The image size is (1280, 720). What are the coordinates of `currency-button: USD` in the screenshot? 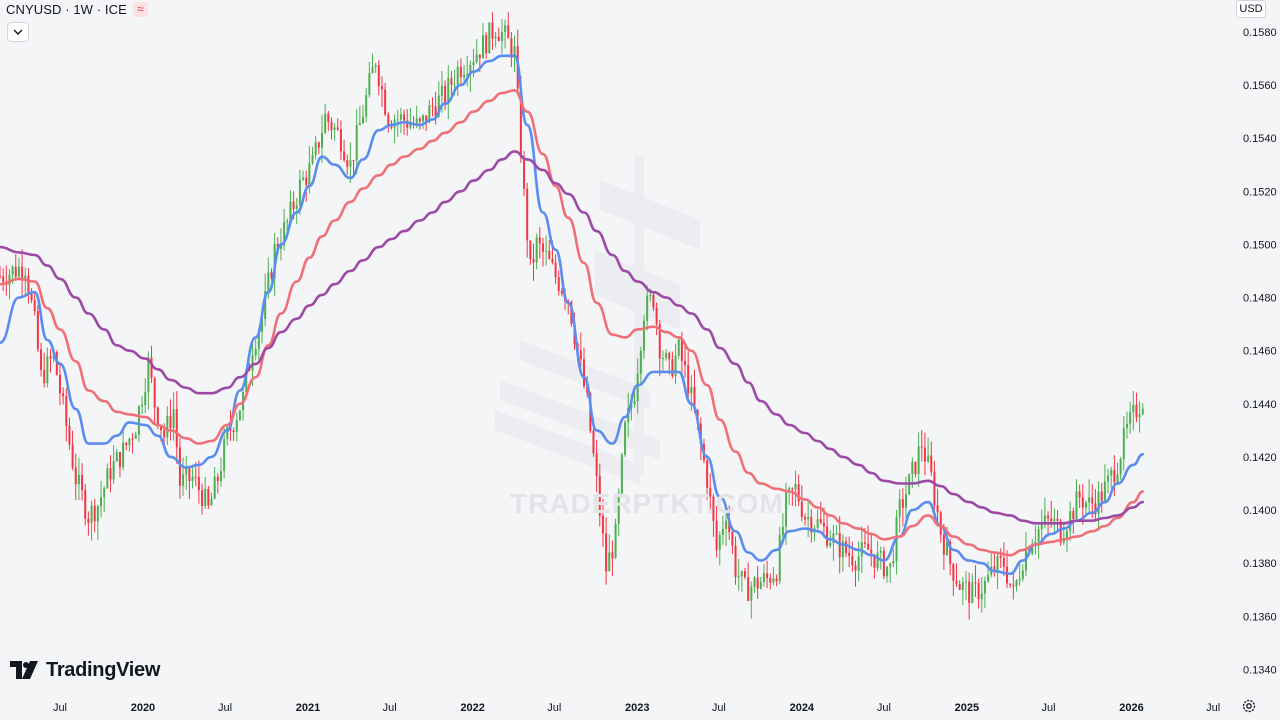 It's located at (1251, 9).